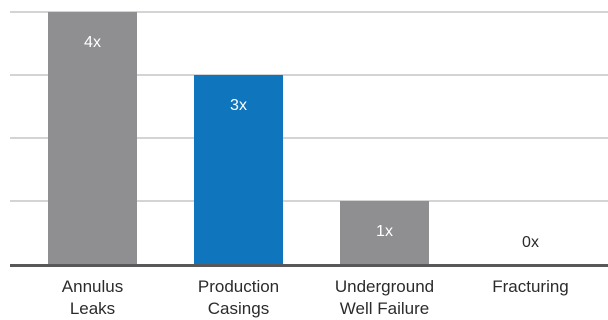 Image resolution: width=608 pixels, height=320 pixels. I want to click on category-label-line: Fracturing, so click(530, 286).